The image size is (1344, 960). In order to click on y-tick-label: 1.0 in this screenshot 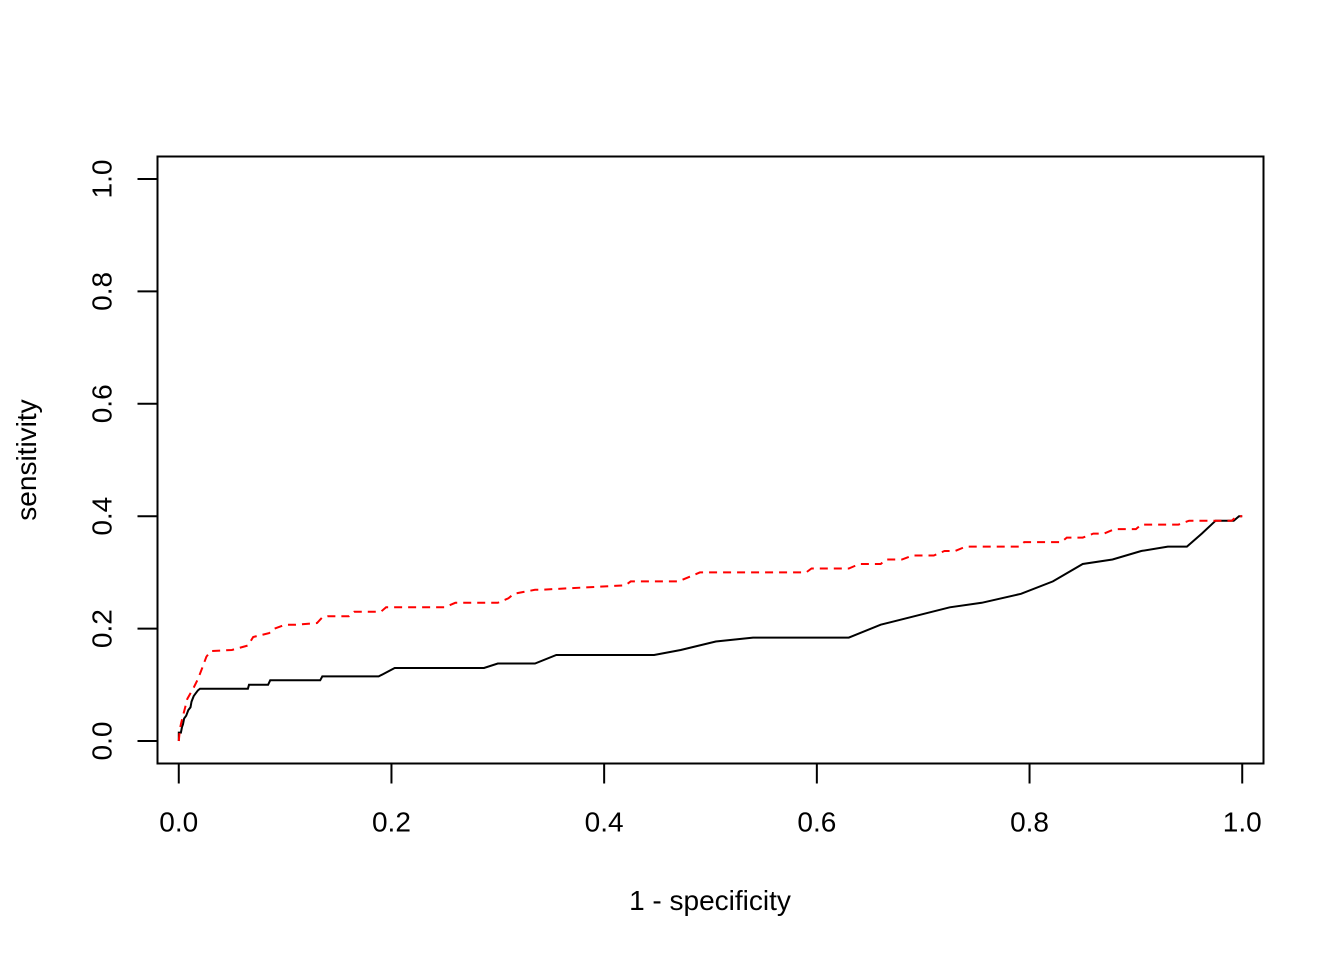, I will do `click(102, 179)`.